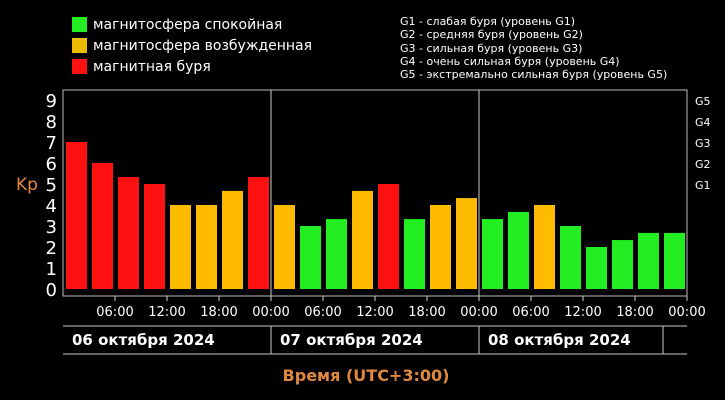 This screenshot has height=400, width=725. Describe the element at coordinates (51, 185) in the screenshot. I see `y-tick-label: 5` at that location.